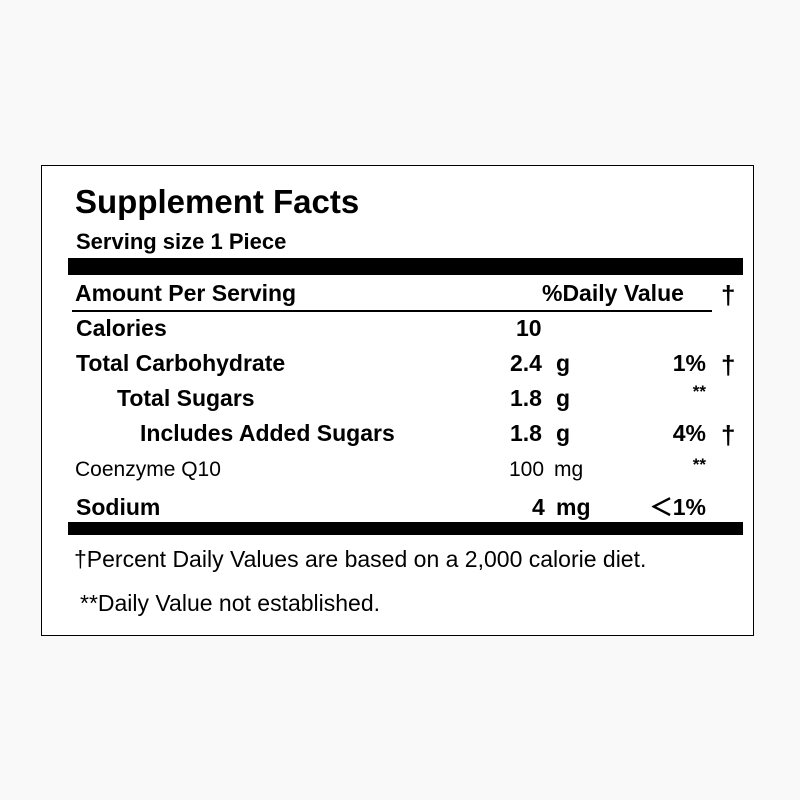 This screenshot has height=800, width=800. Describe the element at coordinates (563, 398) in the screenshot. I see `nutrient-unit-total-sugars: g` at that location.